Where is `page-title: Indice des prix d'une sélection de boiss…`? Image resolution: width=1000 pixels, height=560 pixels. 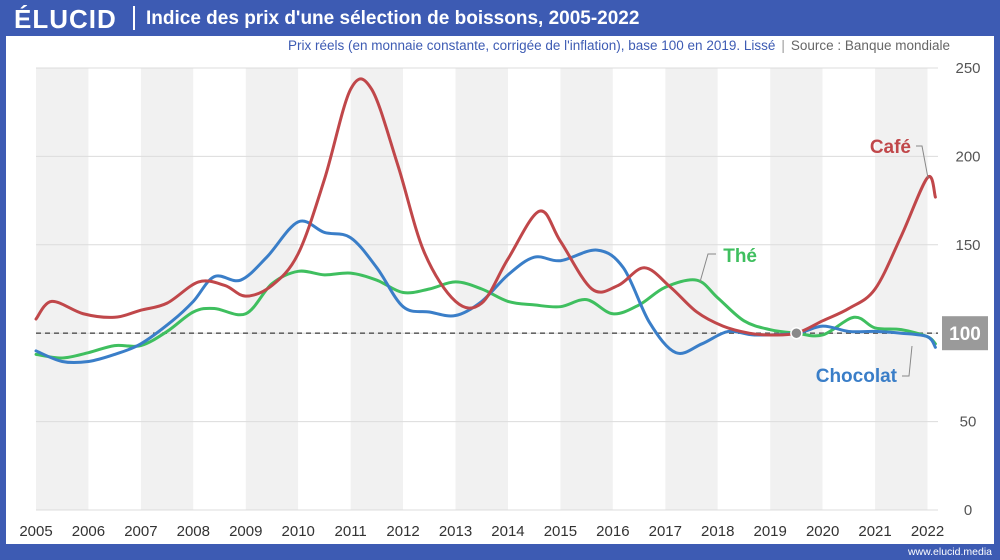
page-title: Indice des prix d'une sélection de boiss… is located at coordinates (393, 18).